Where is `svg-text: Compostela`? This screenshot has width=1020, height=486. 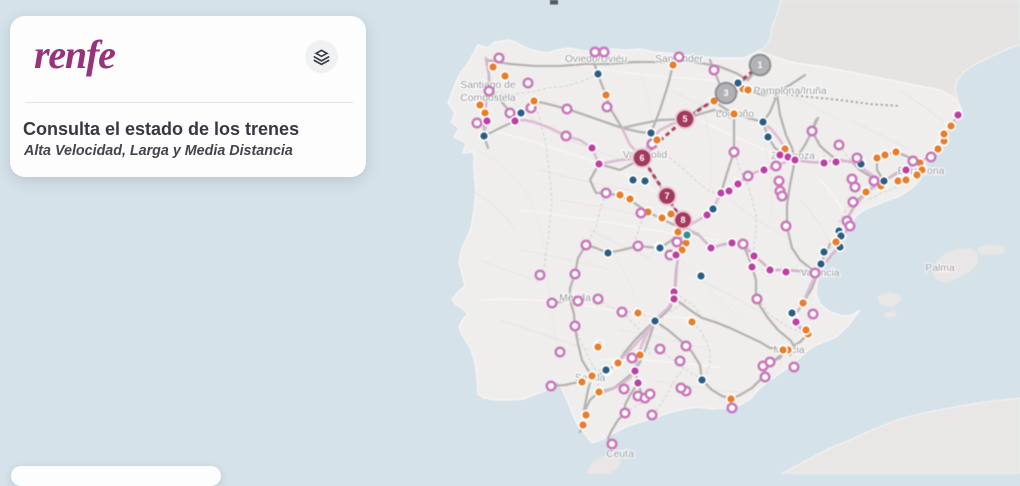
svg-text: Compostela is located at coordinates (488, 98).